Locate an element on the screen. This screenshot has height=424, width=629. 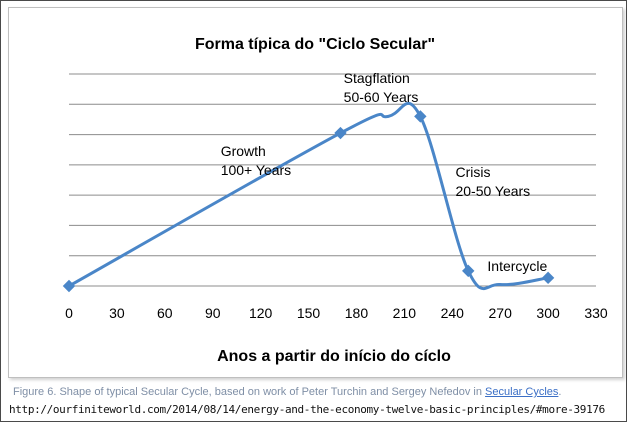
annotation-line: 100+ Years is located at coordinates (256, 170).